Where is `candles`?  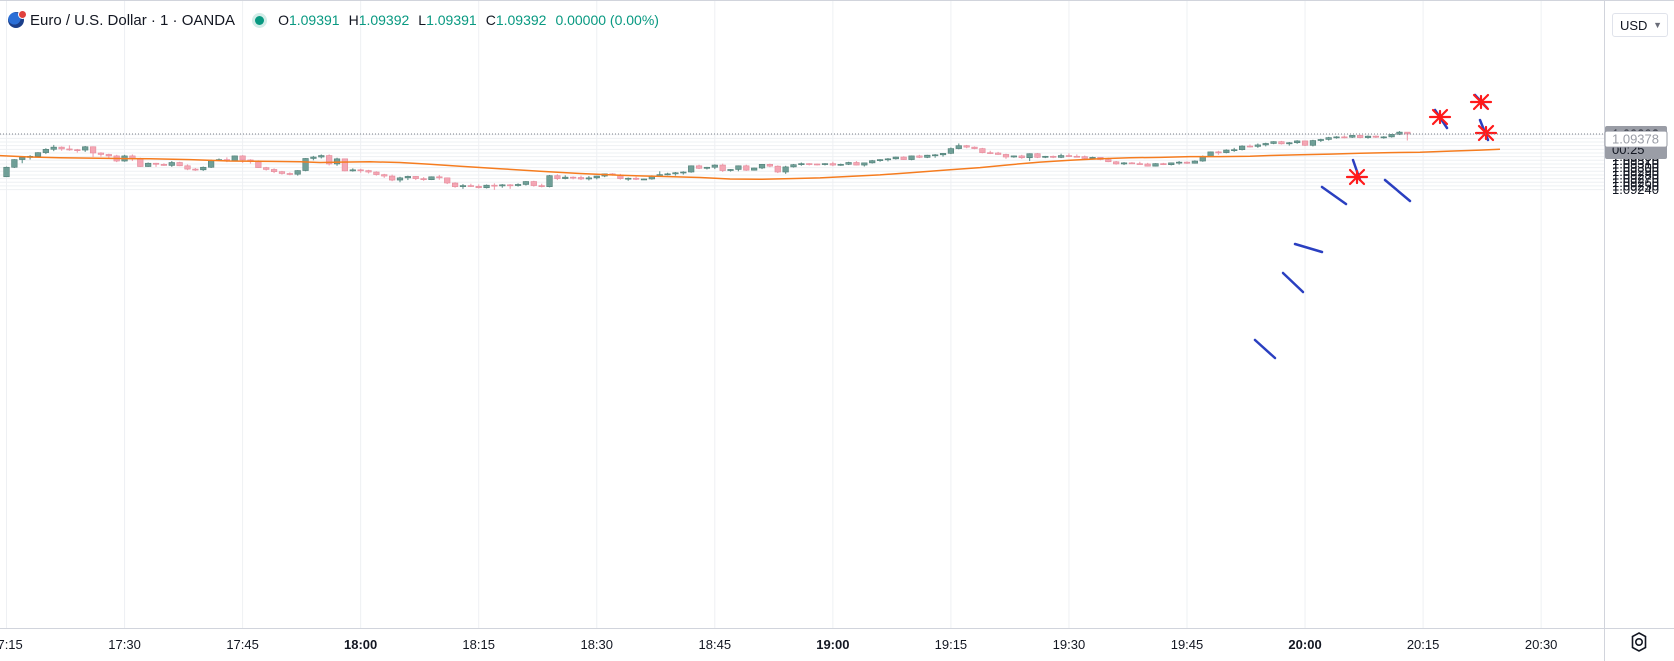 candles is located at coordinates (707, 160).